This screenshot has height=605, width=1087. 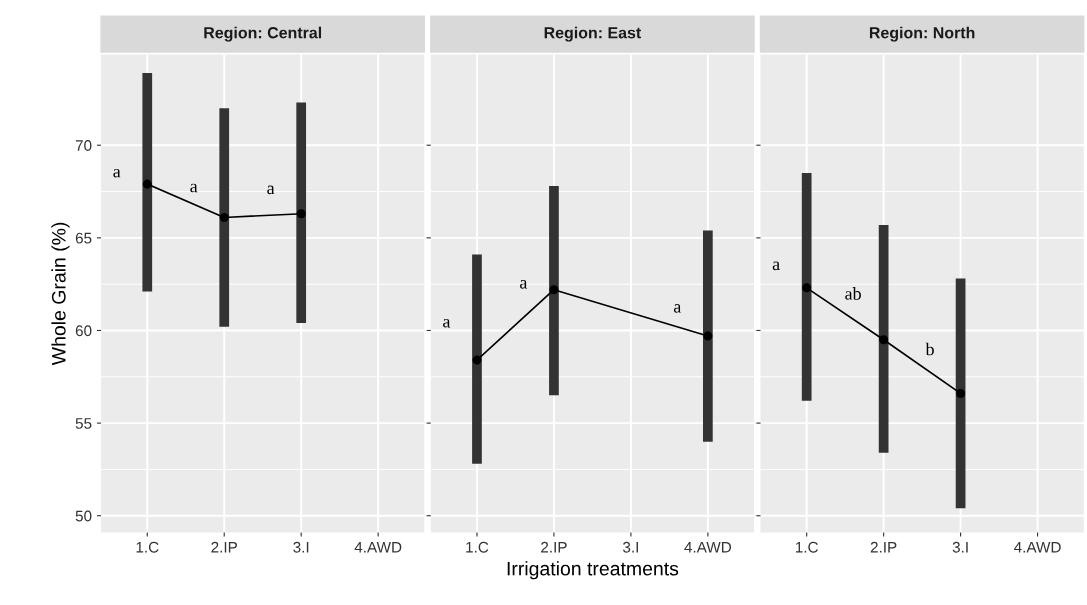 What do you see at coordinates (593, 570) in the screenshot?
I see `x-axis-title: Irrigation treatments` at bounding box center [593, 570].